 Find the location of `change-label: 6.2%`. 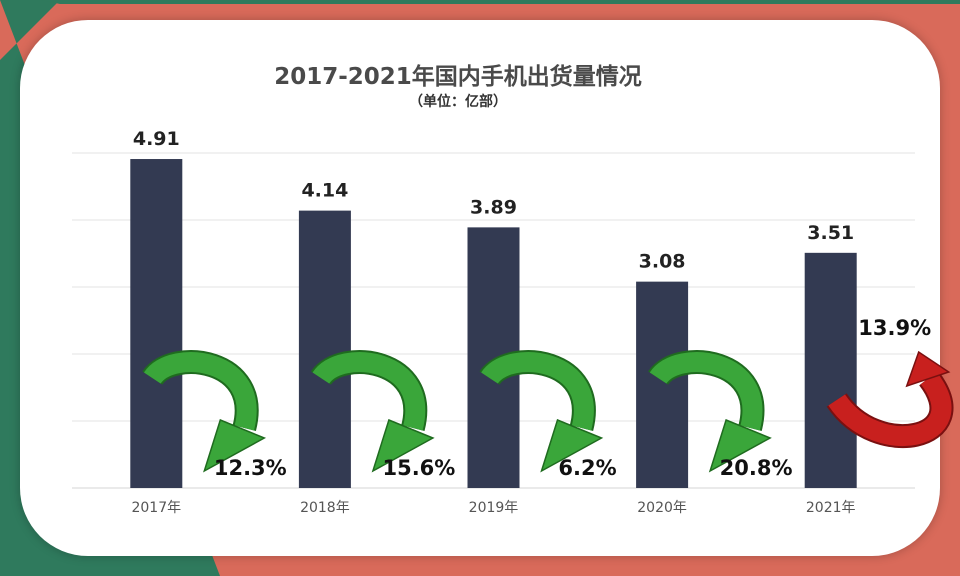

change-label: 6.2% is located at coordinates (587, 468).